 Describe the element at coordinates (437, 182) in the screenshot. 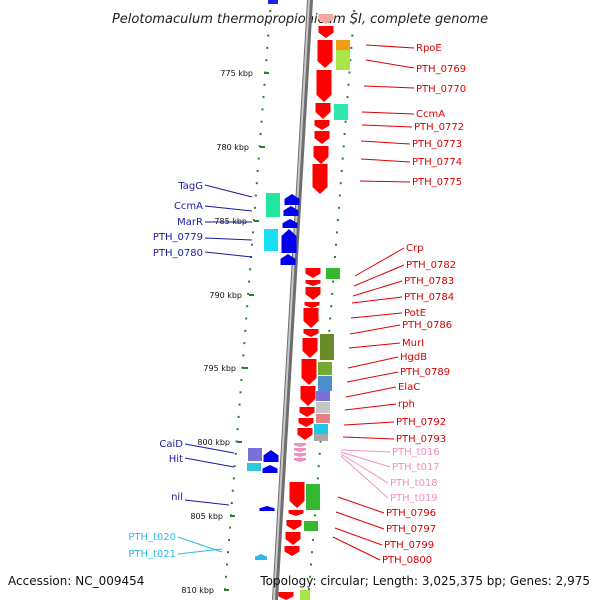

I see `forward-gene-label: PTH_0775` at that location.